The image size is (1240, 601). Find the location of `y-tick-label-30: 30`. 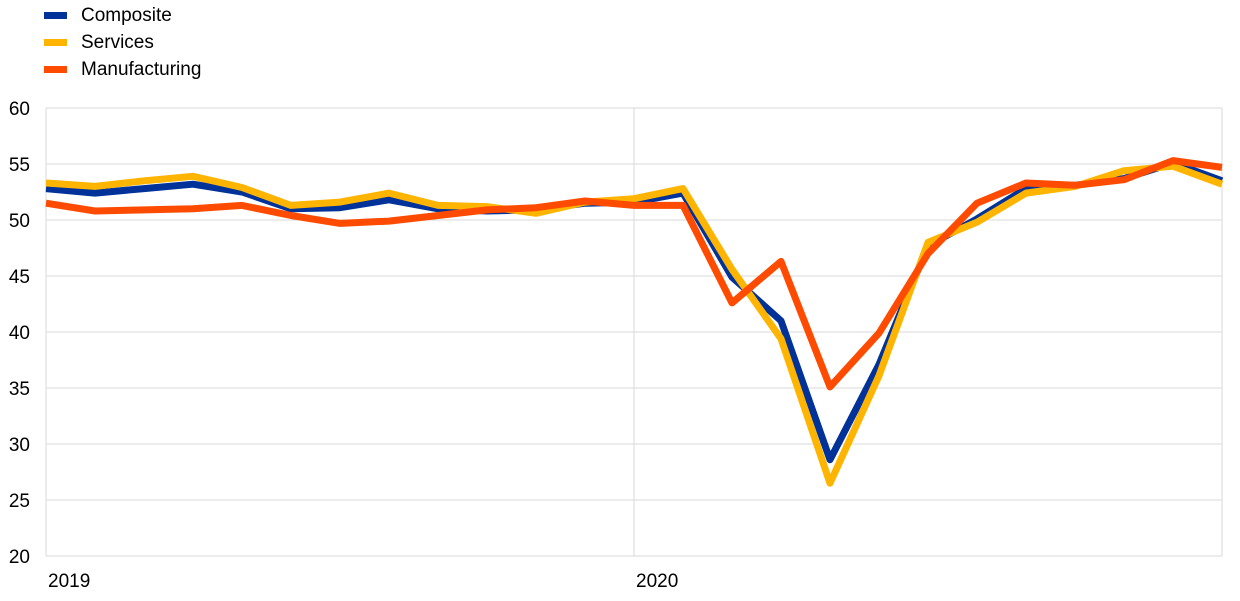

y-tick-label-30: 30 is located at coordinates (19, 445).